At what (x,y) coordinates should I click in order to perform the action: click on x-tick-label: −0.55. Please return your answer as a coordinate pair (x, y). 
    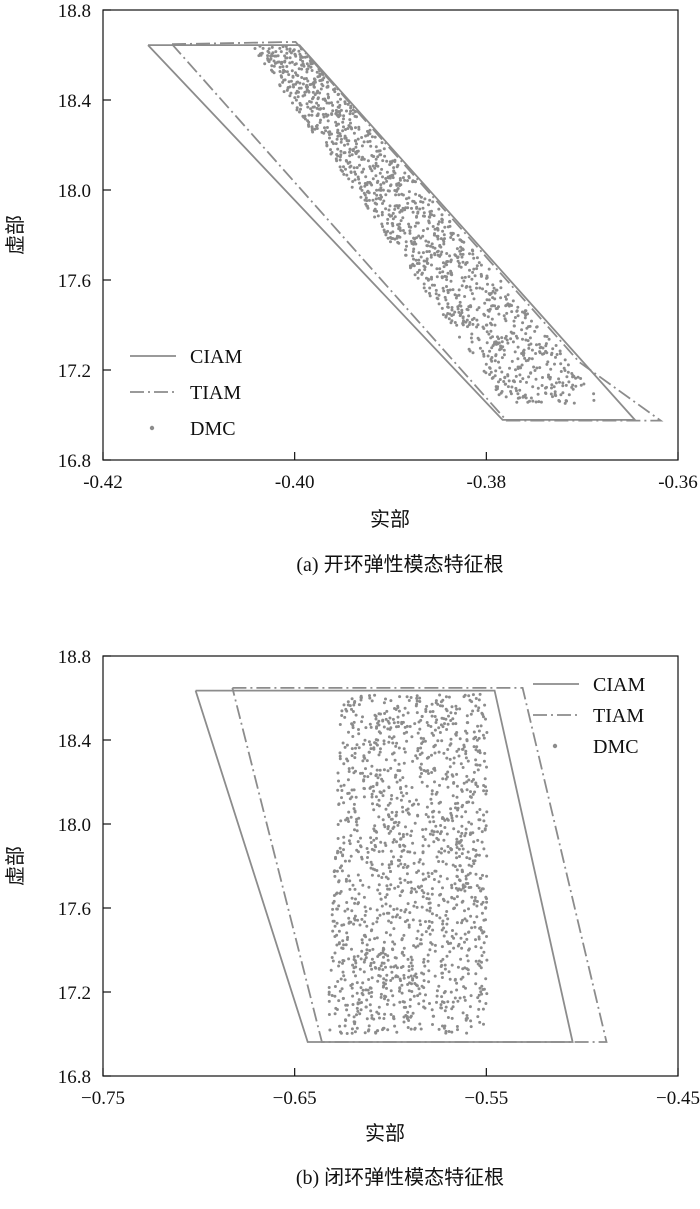
    Looking at the image, I should click on (486, 1098).